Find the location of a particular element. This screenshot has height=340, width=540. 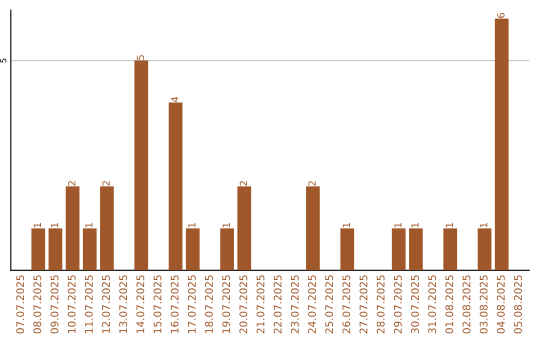

data-label: 4 is located at coordinates (174, 99).